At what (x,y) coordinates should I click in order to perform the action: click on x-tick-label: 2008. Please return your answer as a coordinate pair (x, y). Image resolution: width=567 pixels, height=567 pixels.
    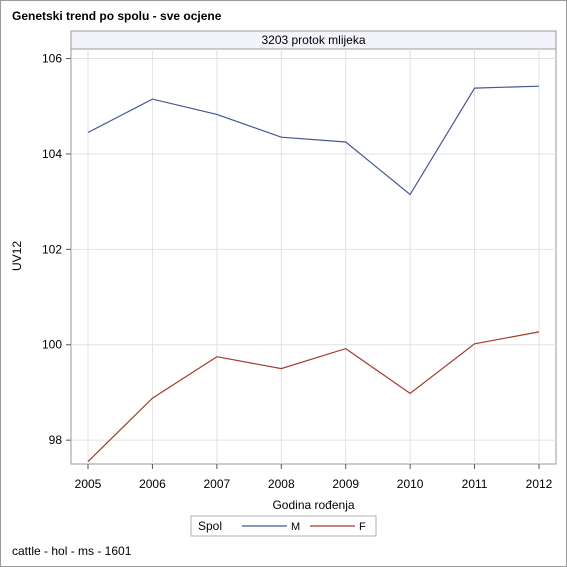
    Looking at the image, I should click on (281, 484).